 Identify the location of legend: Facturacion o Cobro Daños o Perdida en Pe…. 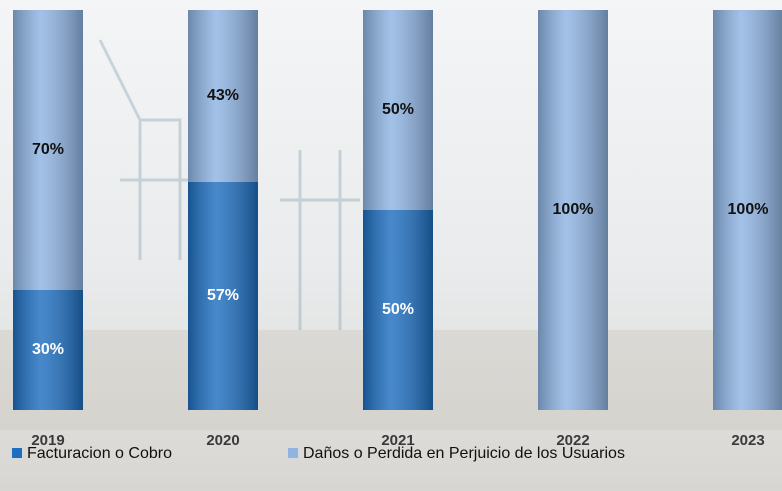
(318, 453).